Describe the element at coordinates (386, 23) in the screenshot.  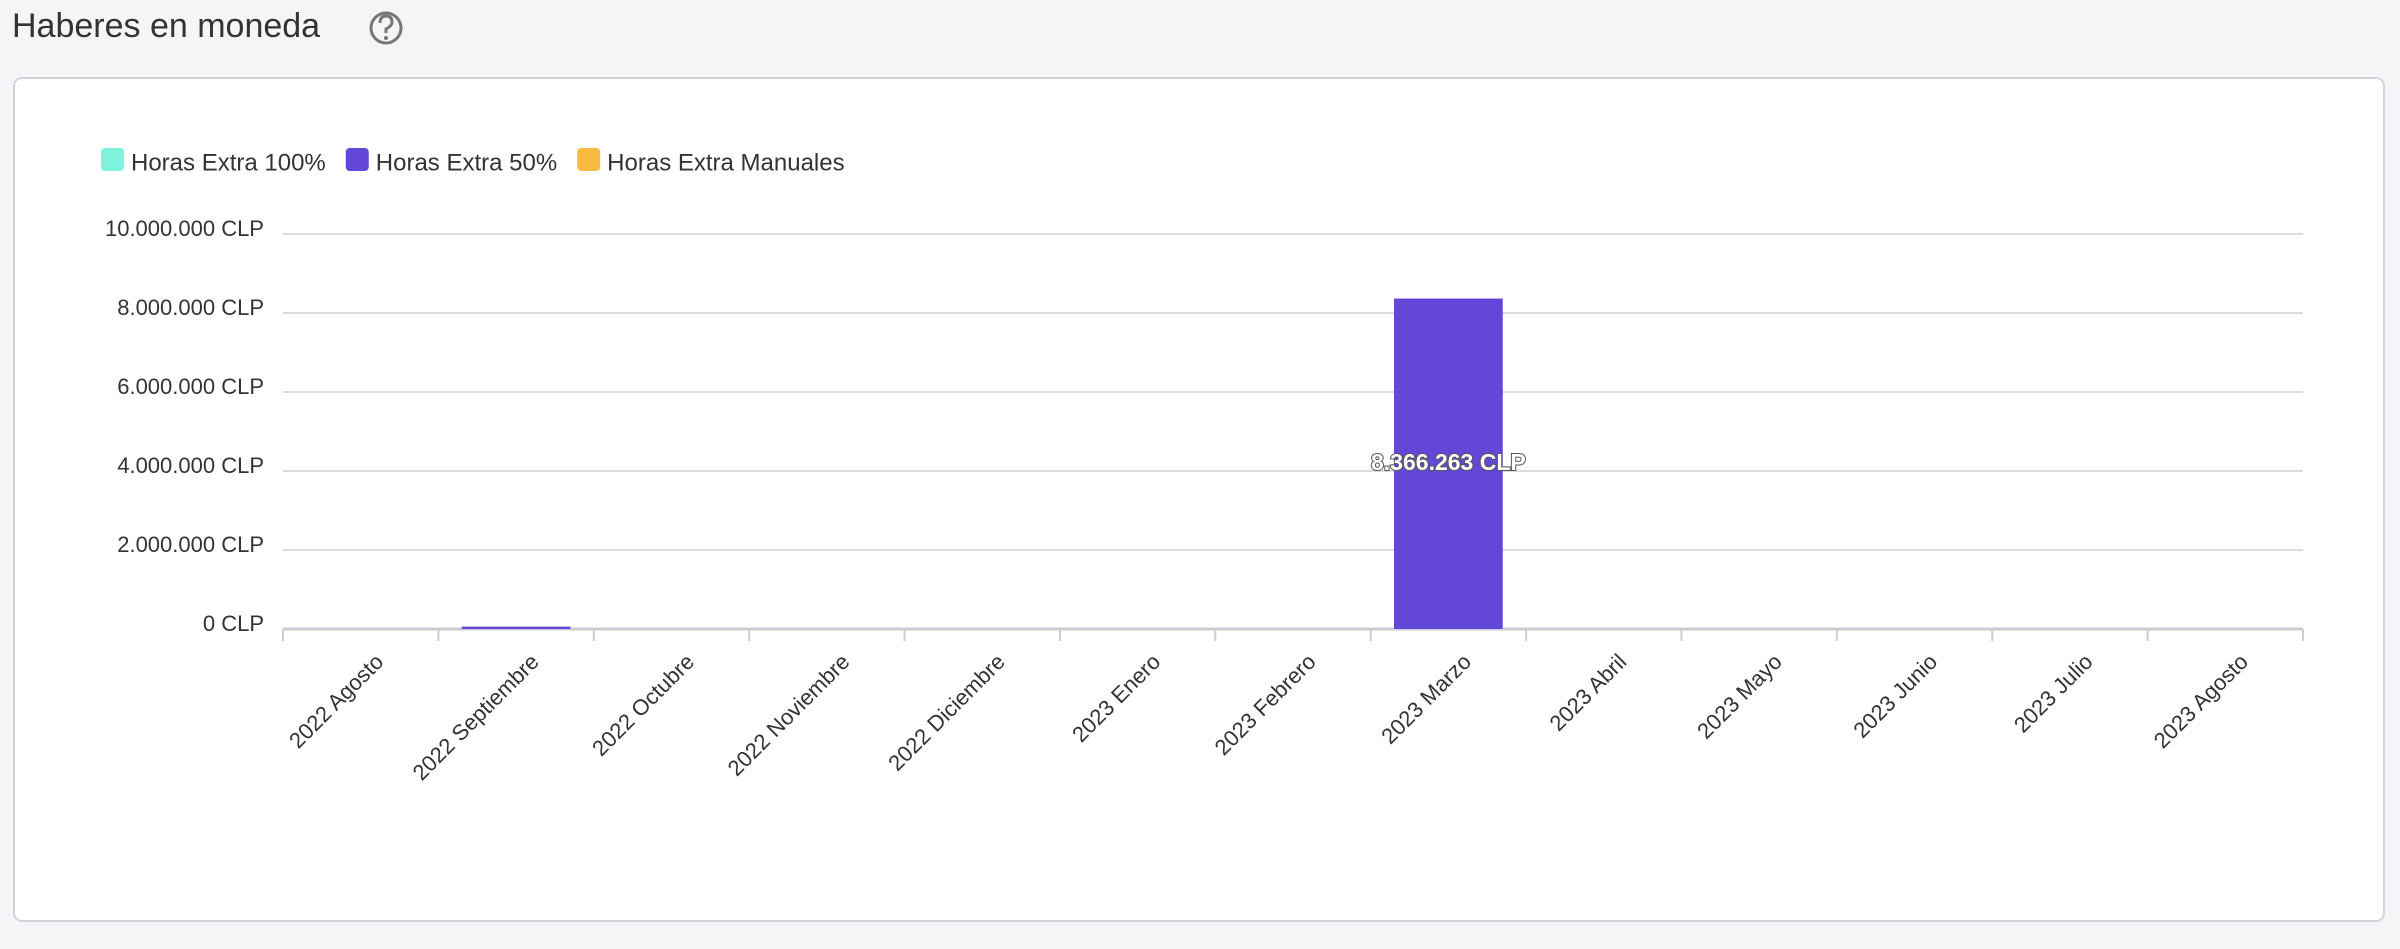
I see `help-glyph` at that location.